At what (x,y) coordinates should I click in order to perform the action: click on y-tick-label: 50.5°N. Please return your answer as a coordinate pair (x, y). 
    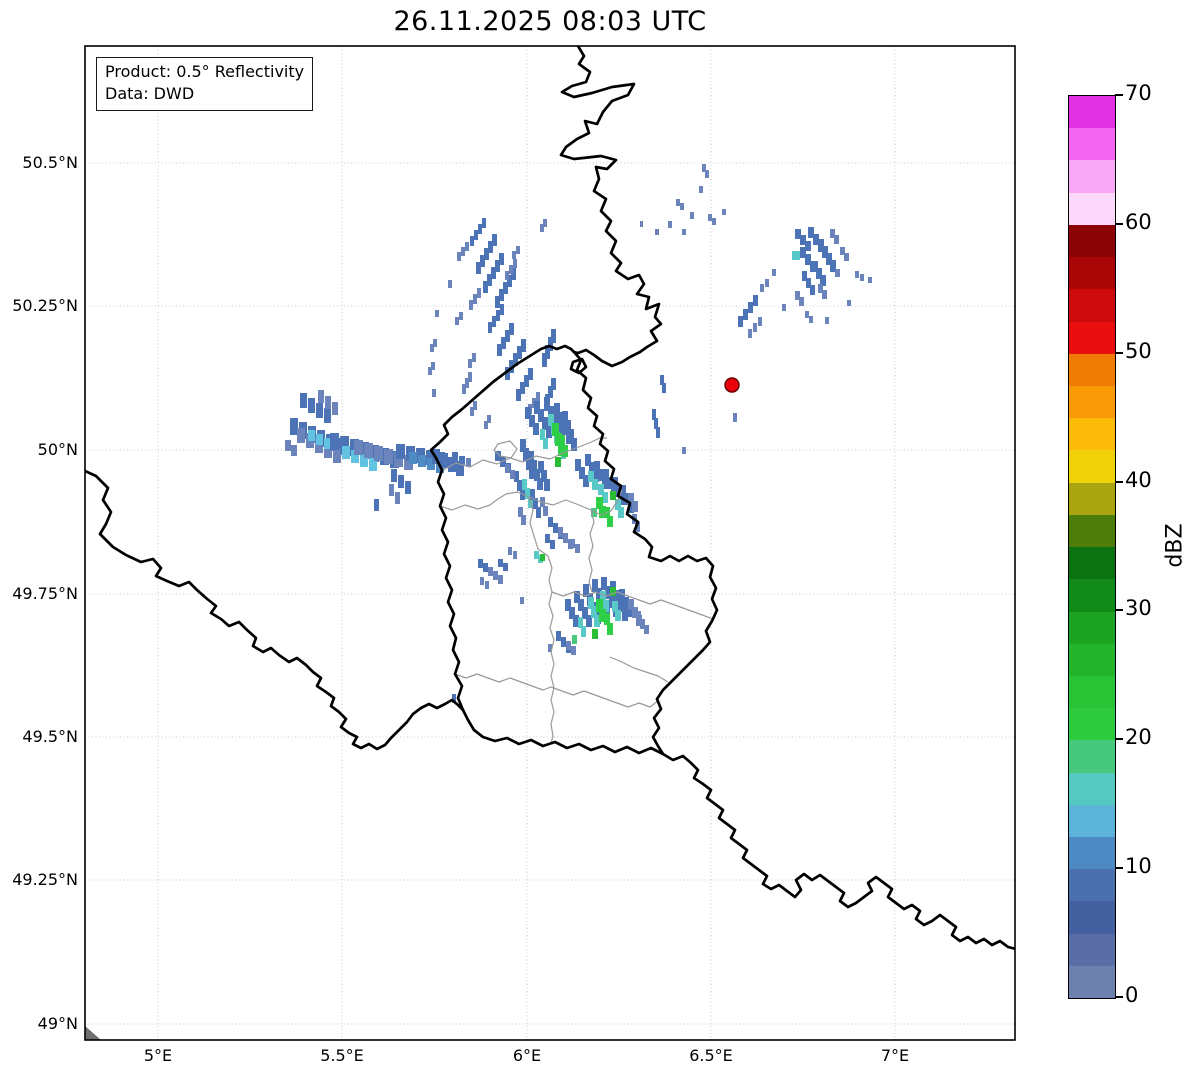
    Looking at the image, I should click on (50, 162).